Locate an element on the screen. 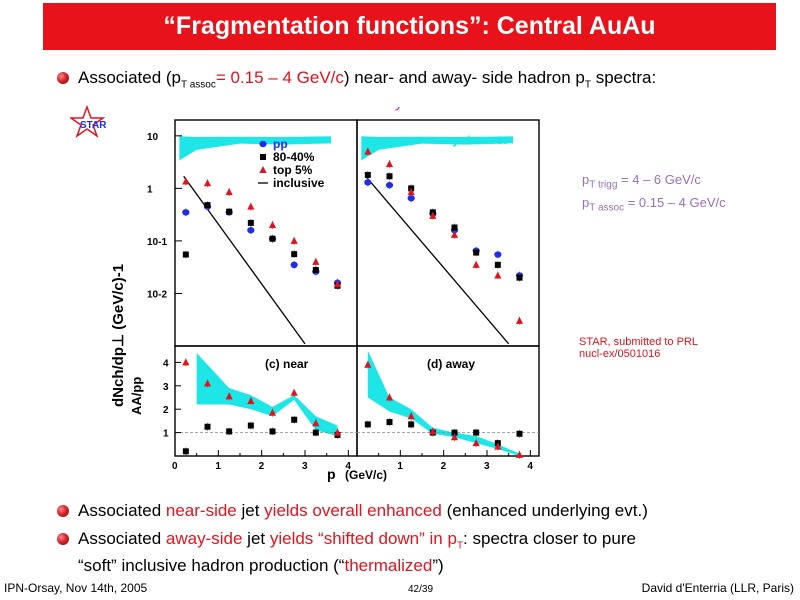 This screenshot has width=800, height=600. reference-line2: nucl-ex/0501016 is located at coordinates (620, 354).